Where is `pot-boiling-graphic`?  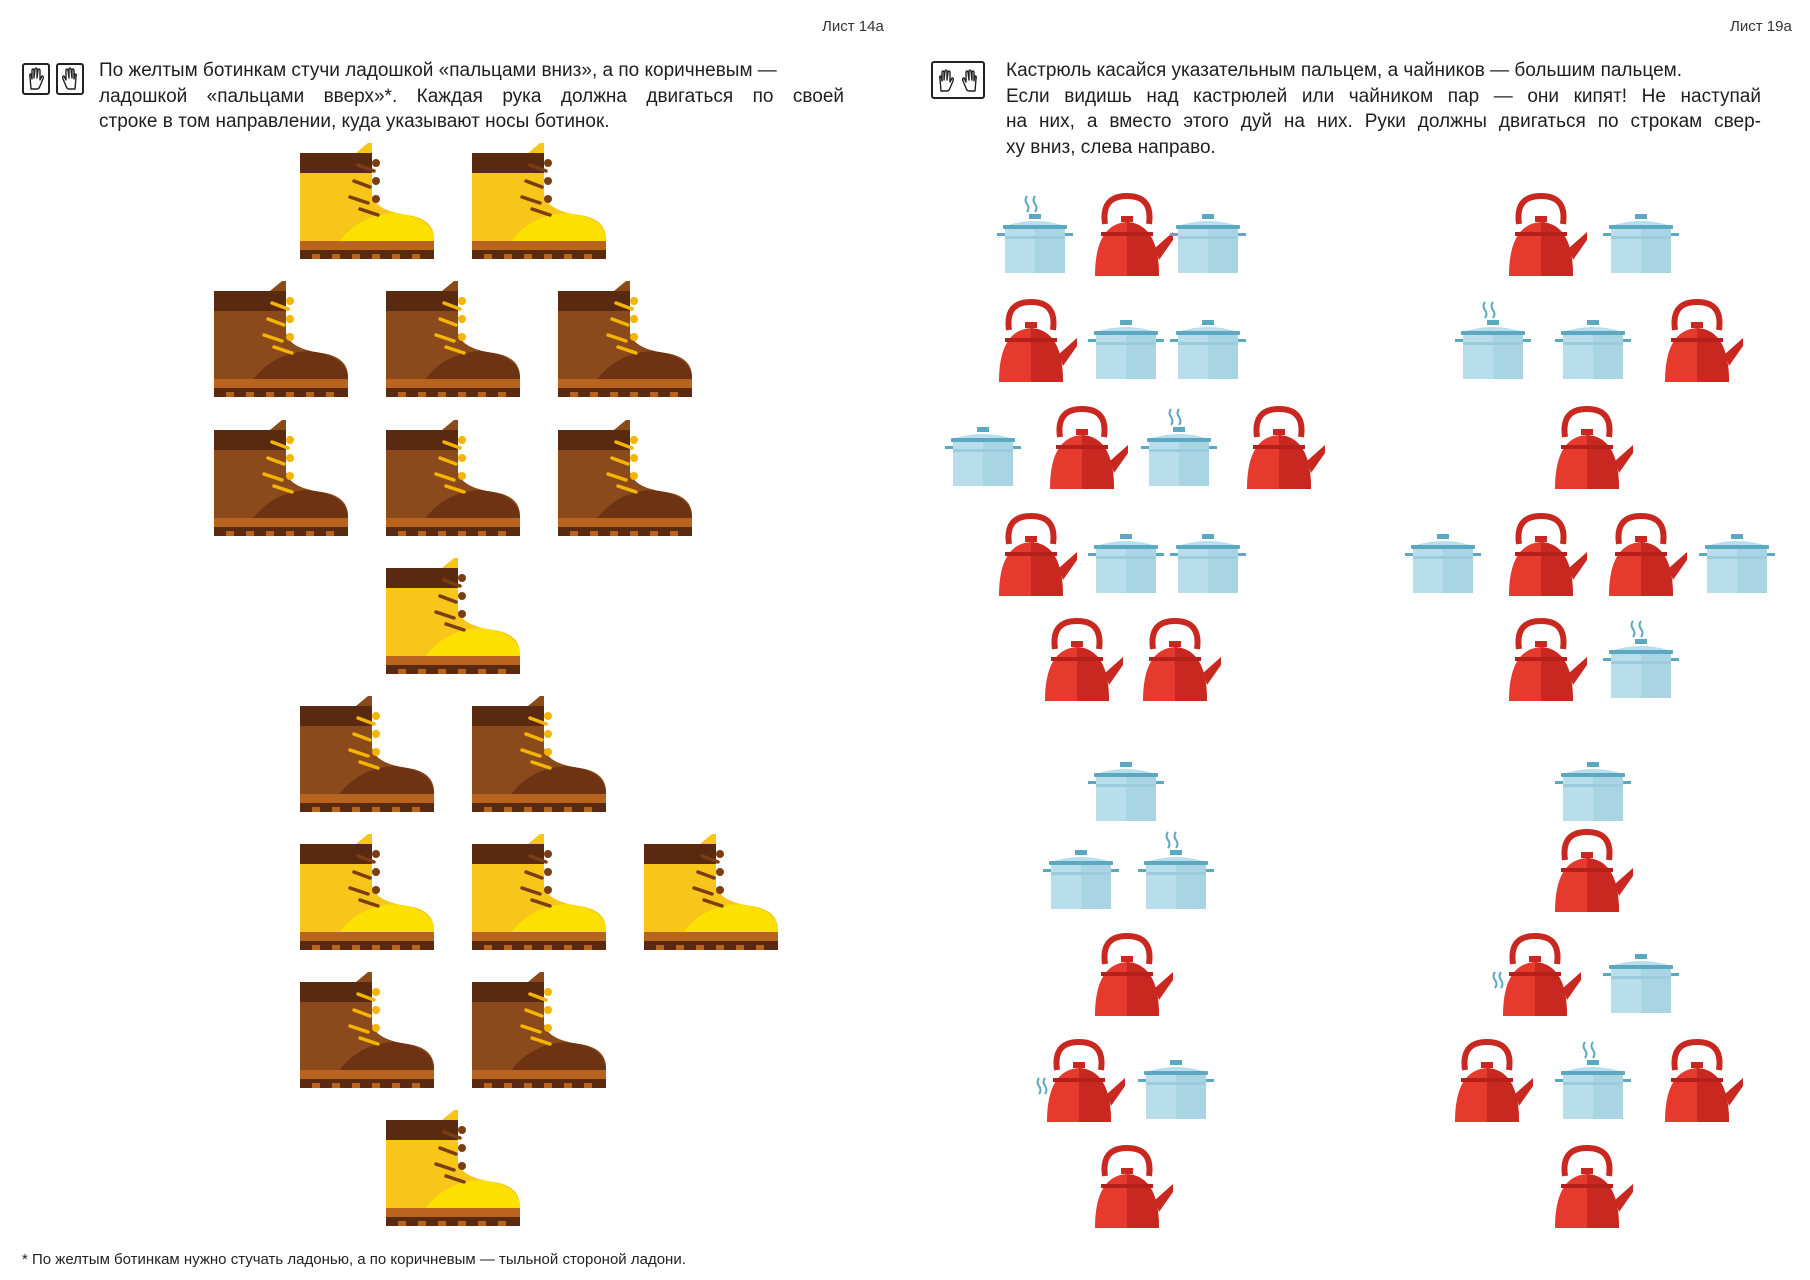
pot-boiling-graphic is located at coordinates (1493, 340).